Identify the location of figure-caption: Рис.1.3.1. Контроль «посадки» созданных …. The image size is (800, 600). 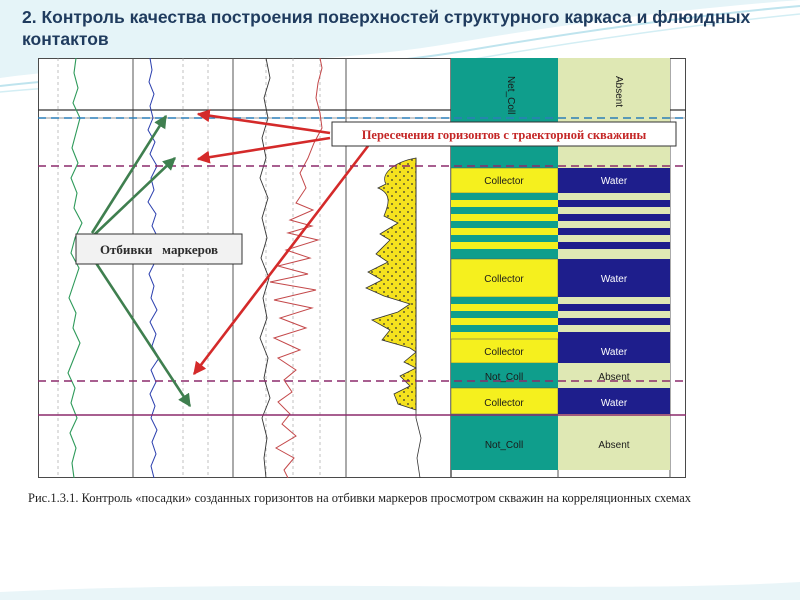
(360, 498).